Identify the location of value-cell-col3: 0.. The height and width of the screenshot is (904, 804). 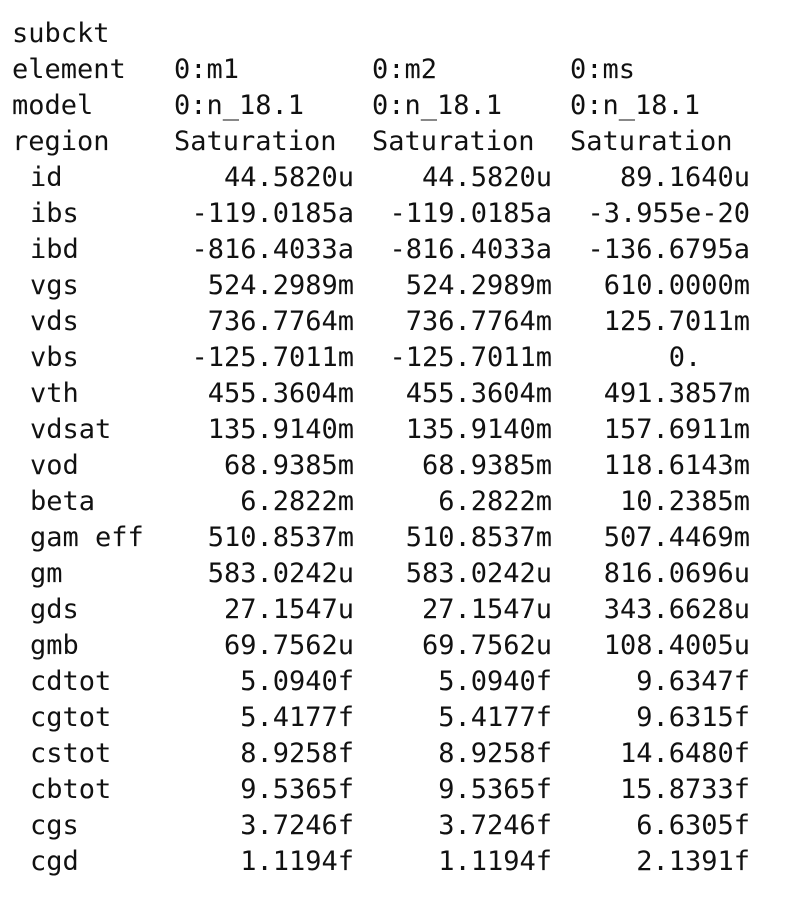
(709, 357).